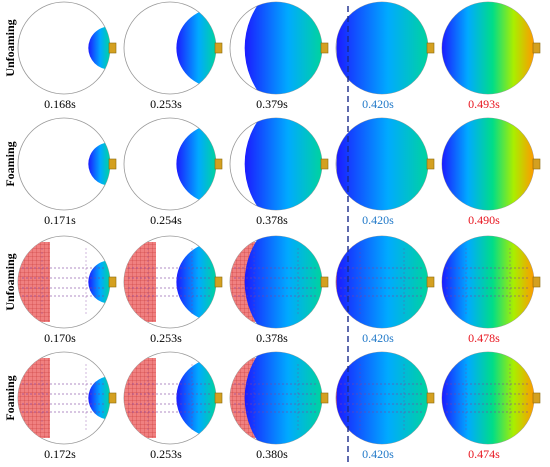 This screenshot has width=550, height=467. I want to click on time-label: 0.474s, so click(484, 454).